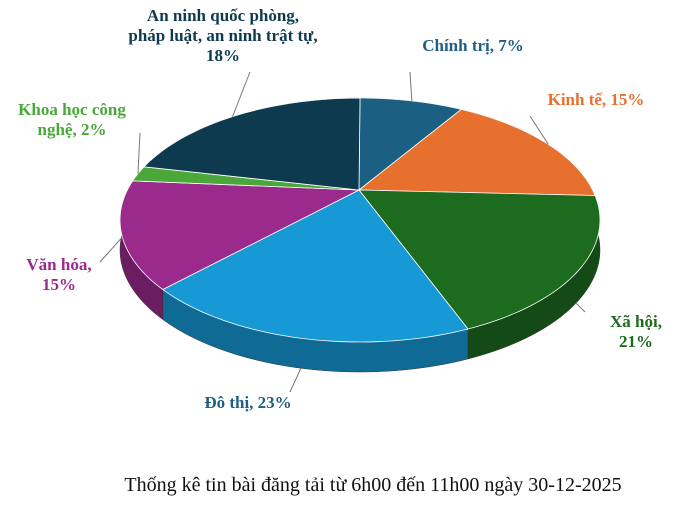  What do you see at coordinates (248, 402) in the screenshot?
I see `label-do-thi: Đô thị, 23%` at bounding box center [248, 402].